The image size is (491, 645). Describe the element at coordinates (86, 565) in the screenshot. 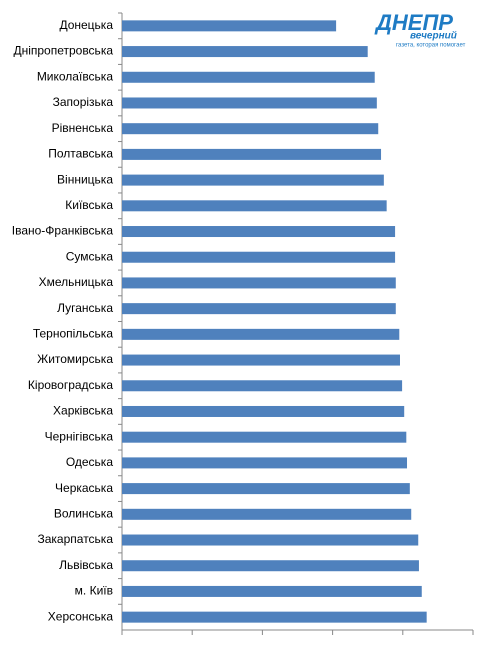

I see `y-tick-label: Львівська` at that location.